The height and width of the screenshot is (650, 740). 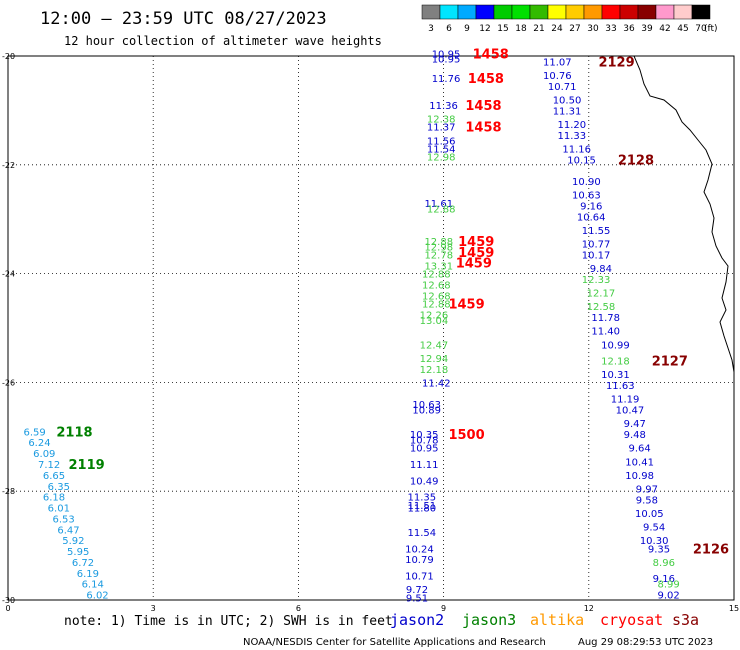 What do you see at coordinates (441, 158) in the screenshot?
I see `wave-height-value: 12.98` at bounding box center [441, 158].